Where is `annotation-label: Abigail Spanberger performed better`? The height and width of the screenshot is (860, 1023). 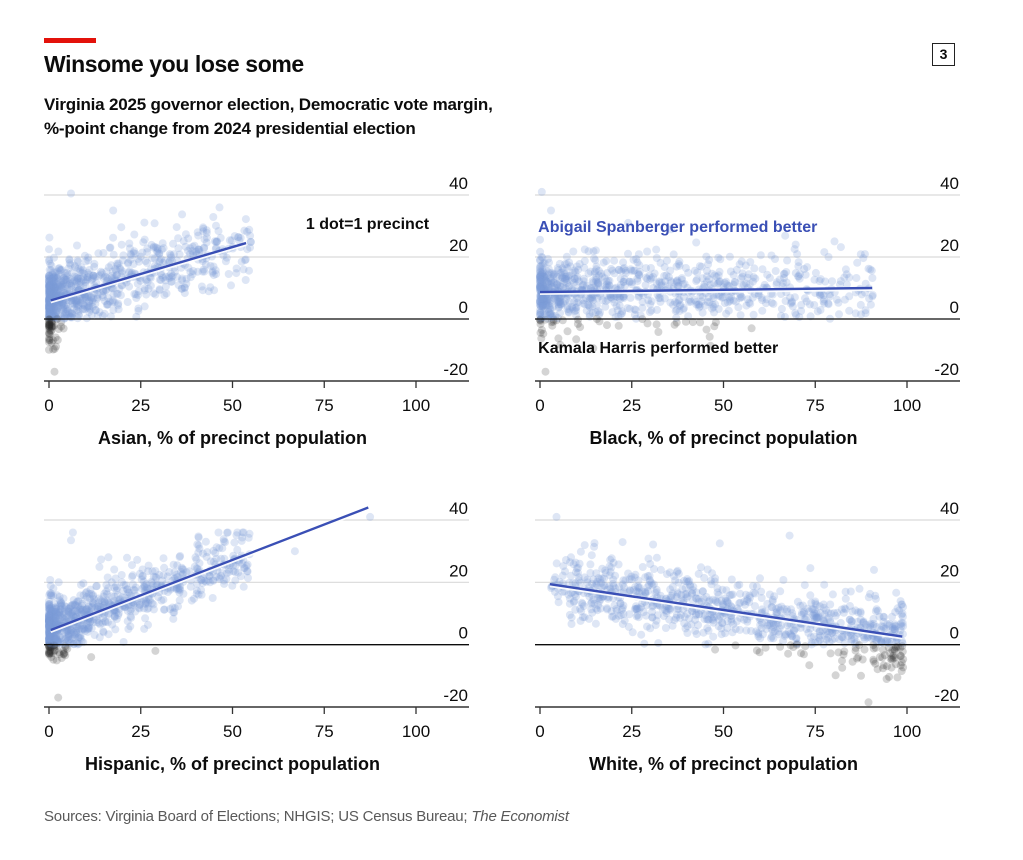 annotation-label: Abigail Spanberger performed better is located at coordinates (677, 227).